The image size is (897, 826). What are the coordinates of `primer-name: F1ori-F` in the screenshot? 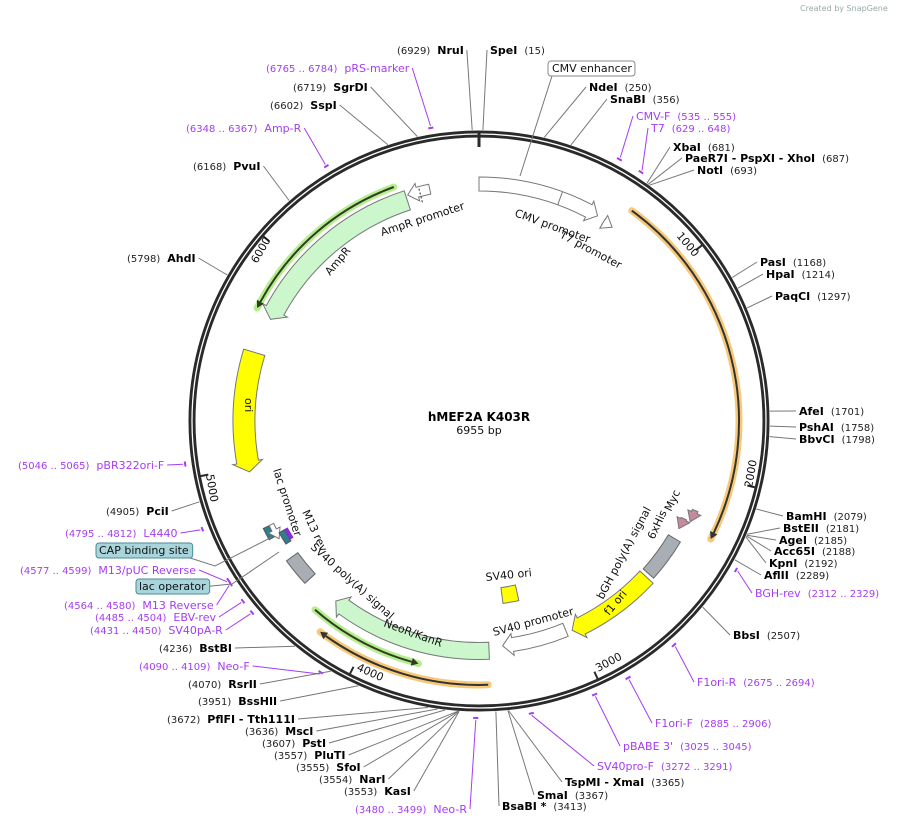 It's located at (674, 723).